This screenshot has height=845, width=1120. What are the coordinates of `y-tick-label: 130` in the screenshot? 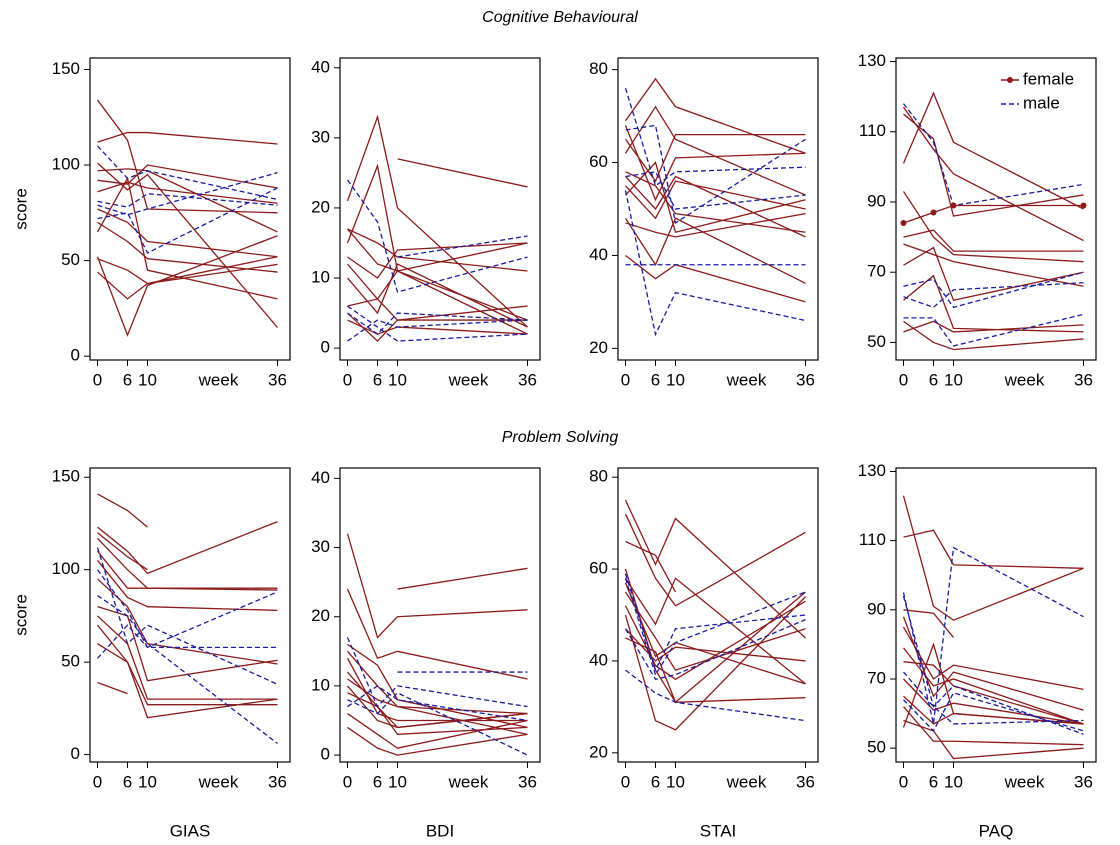 It's located at (872, 470).